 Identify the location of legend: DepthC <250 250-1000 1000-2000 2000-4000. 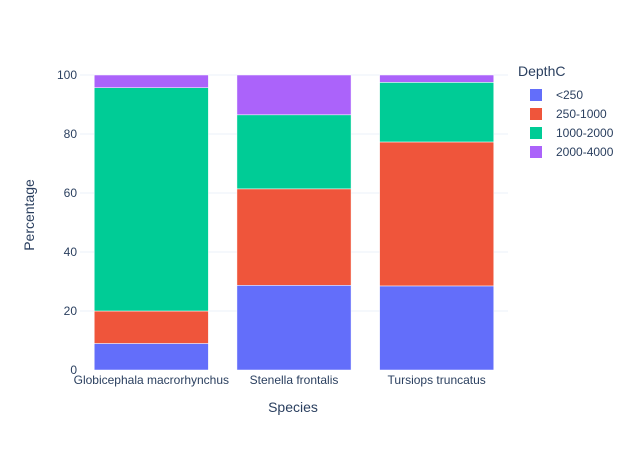
(566, 111).